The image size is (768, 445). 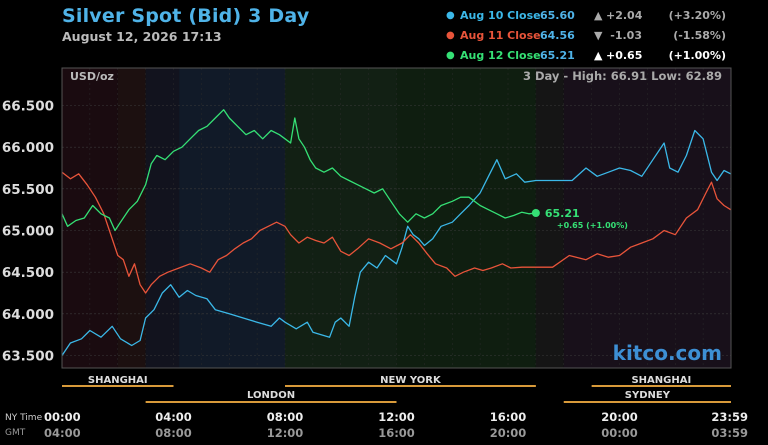 What do you see at coordinates (729, 433) in the screenshot?
I see `x-tick-gmt: 03:59` at bounding box center [729, 433].